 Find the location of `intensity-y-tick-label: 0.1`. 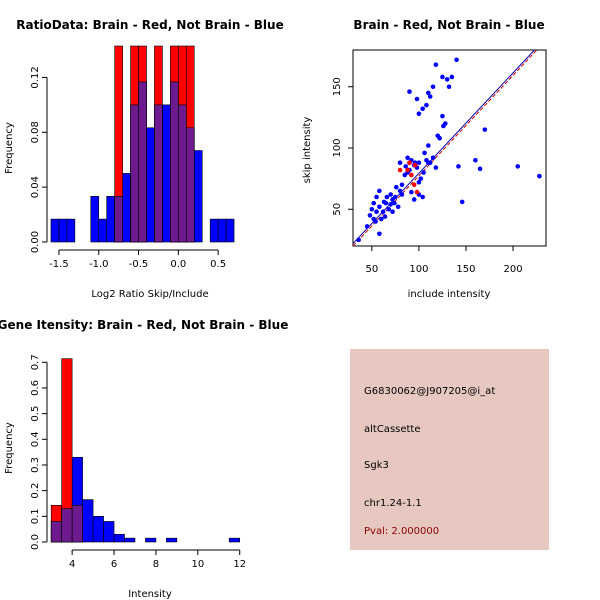

intensity-y-tick-label: 0.1 is located at coordinates (35, 516).